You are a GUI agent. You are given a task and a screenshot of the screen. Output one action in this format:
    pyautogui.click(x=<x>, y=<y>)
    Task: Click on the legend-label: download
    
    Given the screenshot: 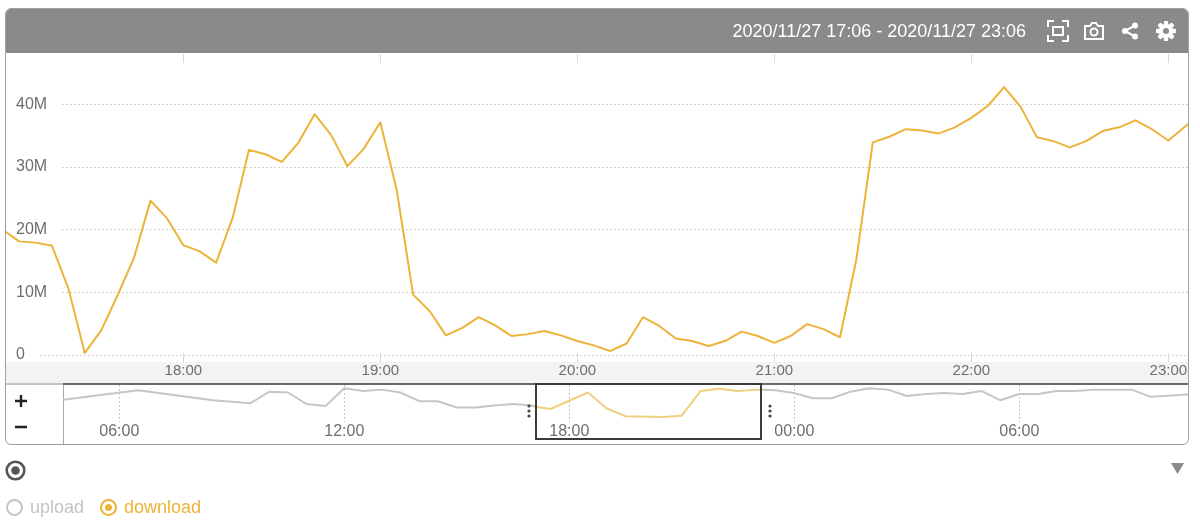 What is the action you would take?
    pyautogui.click(x=163, y=507)
    